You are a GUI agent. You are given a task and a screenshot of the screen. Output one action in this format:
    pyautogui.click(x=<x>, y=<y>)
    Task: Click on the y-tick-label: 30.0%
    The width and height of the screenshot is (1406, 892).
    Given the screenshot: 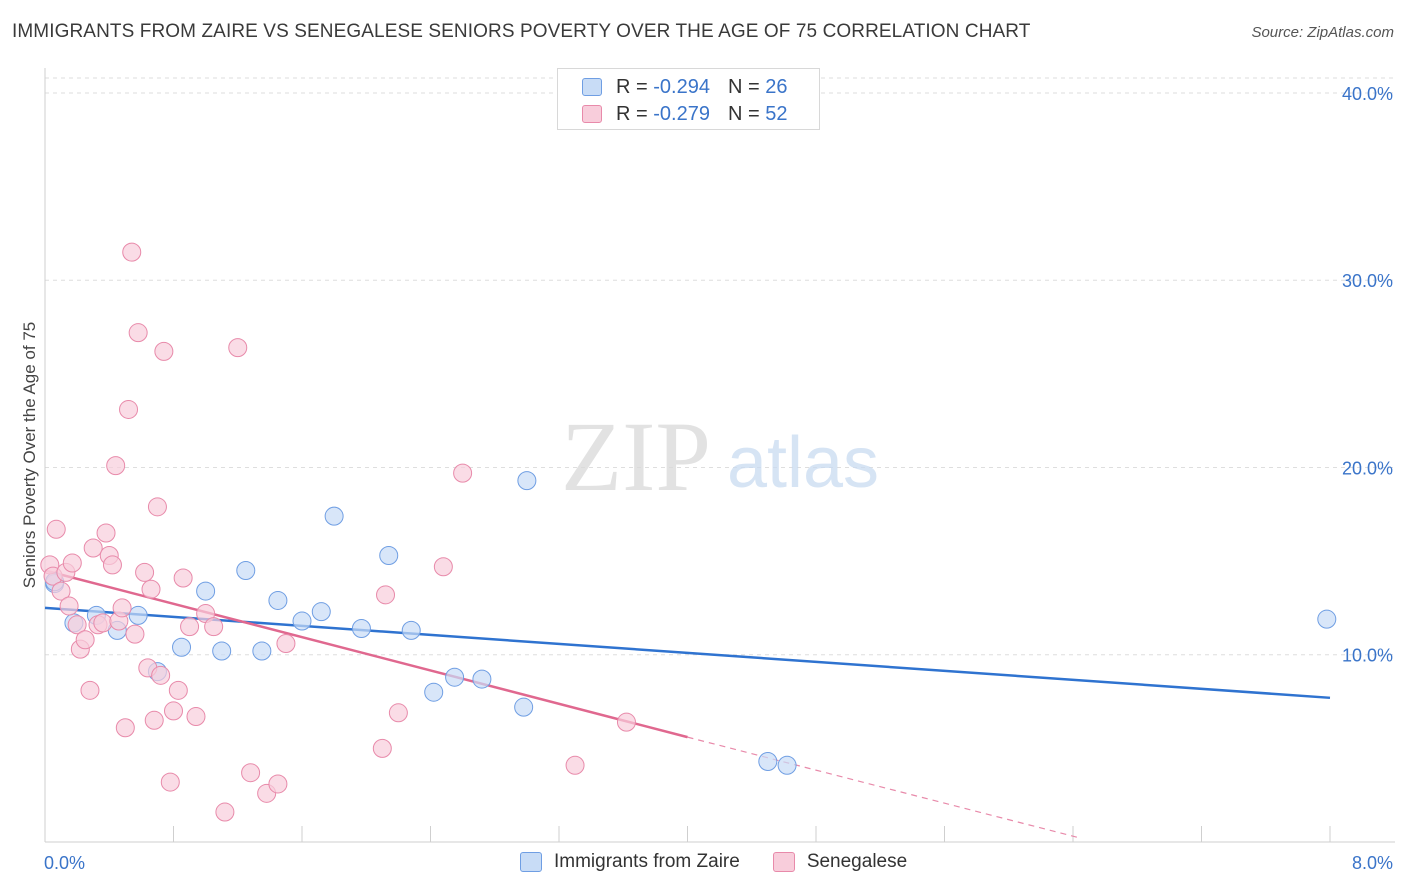 What is the action you would take?
    pyautogui.click(x=1367, y=281)
    